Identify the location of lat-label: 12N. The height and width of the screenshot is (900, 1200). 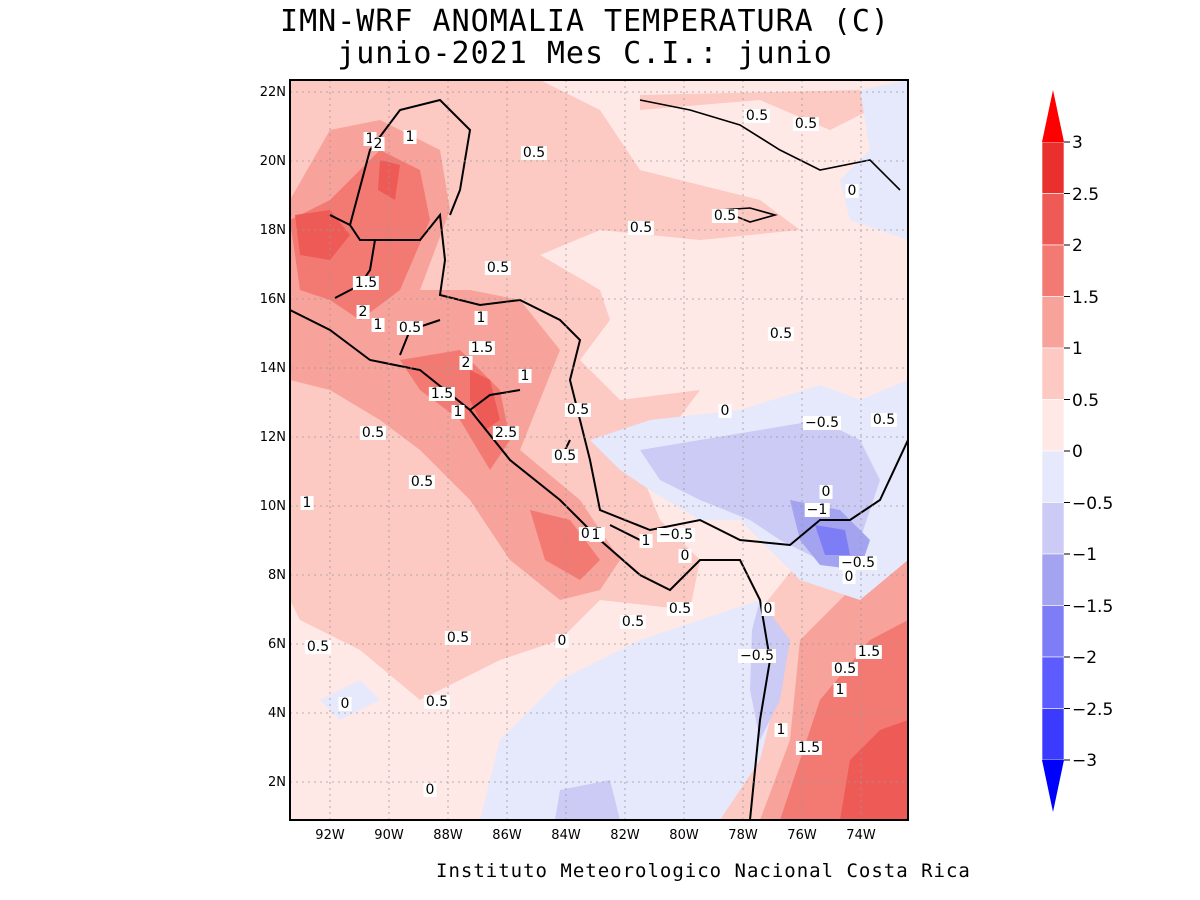
(272, 437).